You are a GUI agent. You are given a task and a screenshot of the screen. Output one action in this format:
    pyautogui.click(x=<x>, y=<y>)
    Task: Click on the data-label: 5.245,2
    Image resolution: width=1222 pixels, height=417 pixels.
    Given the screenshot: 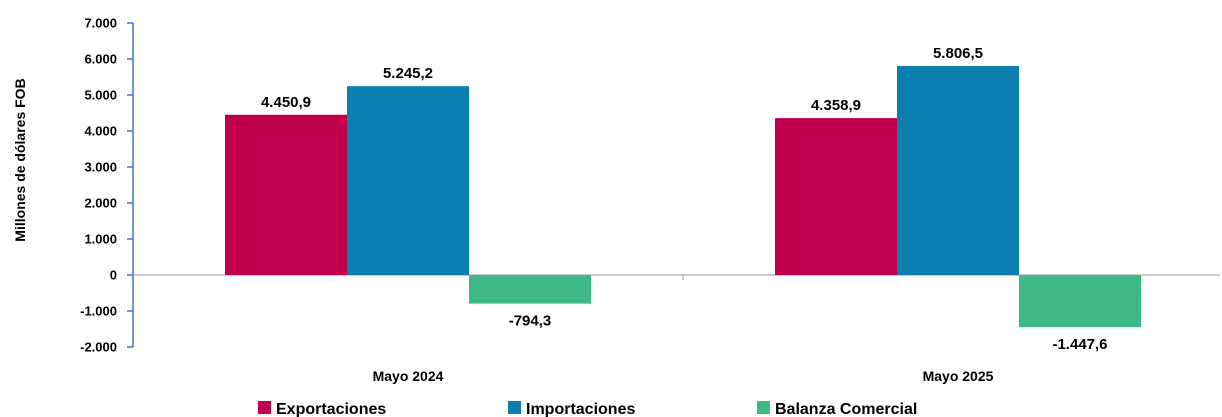 What is the action you would take?
    pyautogui.click(x=408, y=73)
    